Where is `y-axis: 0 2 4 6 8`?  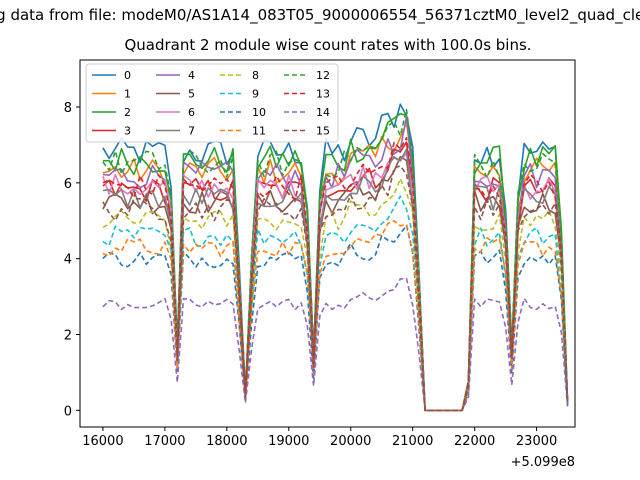 y-axis: 0 2 4 6 8 is located at coordinates (72, 260).